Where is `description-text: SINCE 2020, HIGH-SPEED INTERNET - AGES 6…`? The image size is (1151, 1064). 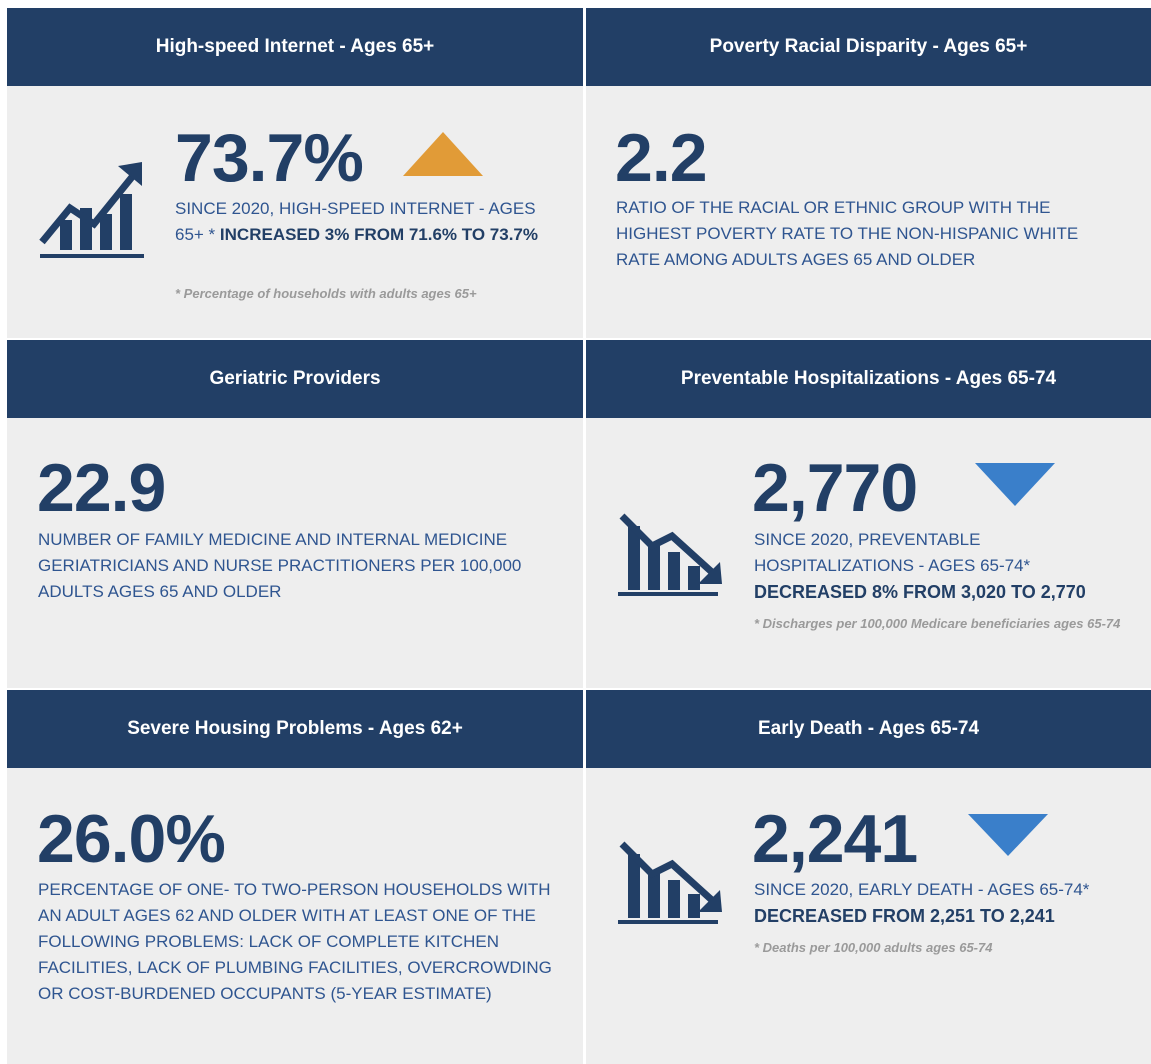
description-text: SINCE 2020, HIGH-SPEED INTERNET - AGES 6… is located at coordinates (355, 221).